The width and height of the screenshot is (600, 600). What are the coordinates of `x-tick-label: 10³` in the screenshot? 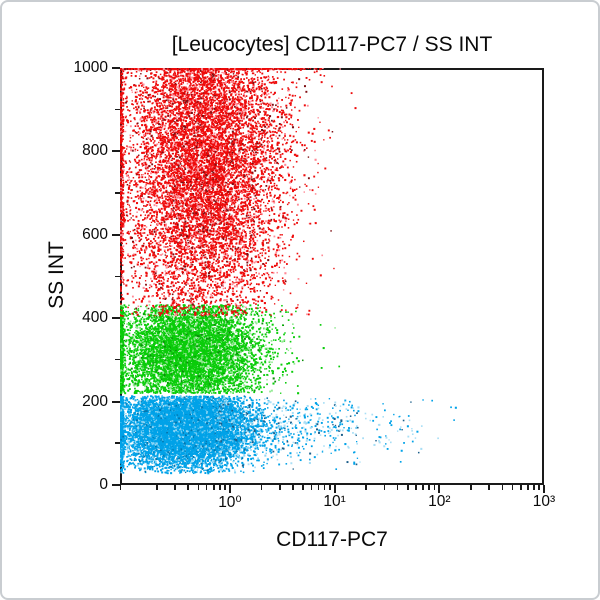 It's located at (544, 501).